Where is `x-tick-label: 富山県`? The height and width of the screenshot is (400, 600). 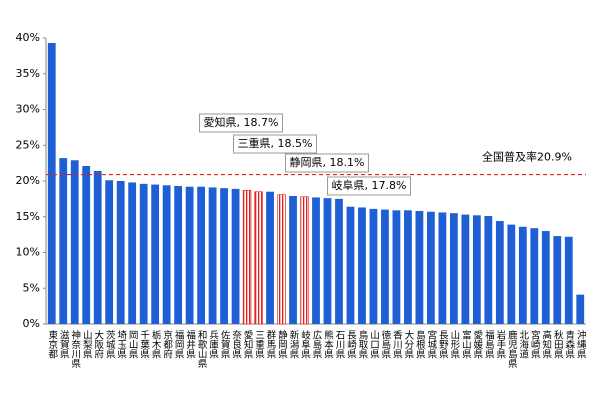 x-tick-label: 富山県 is located at coordinates (466, 344).